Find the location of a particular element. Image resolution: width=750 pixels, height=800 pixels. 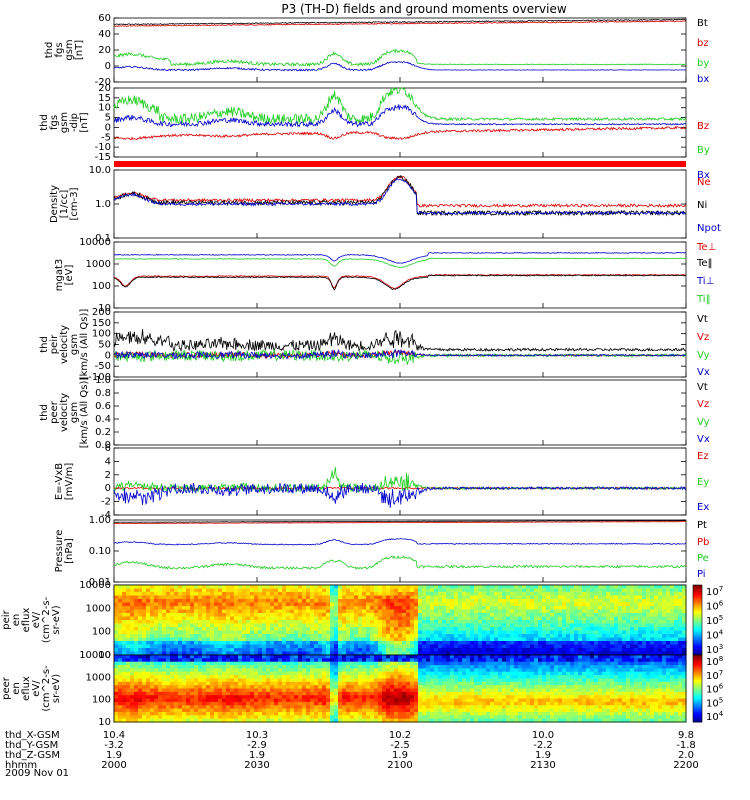

ylabel-ion-spectrogram: thd peir en eflux eV/(cm^2-s-sr-eV) is located at coordinates (31, 619).